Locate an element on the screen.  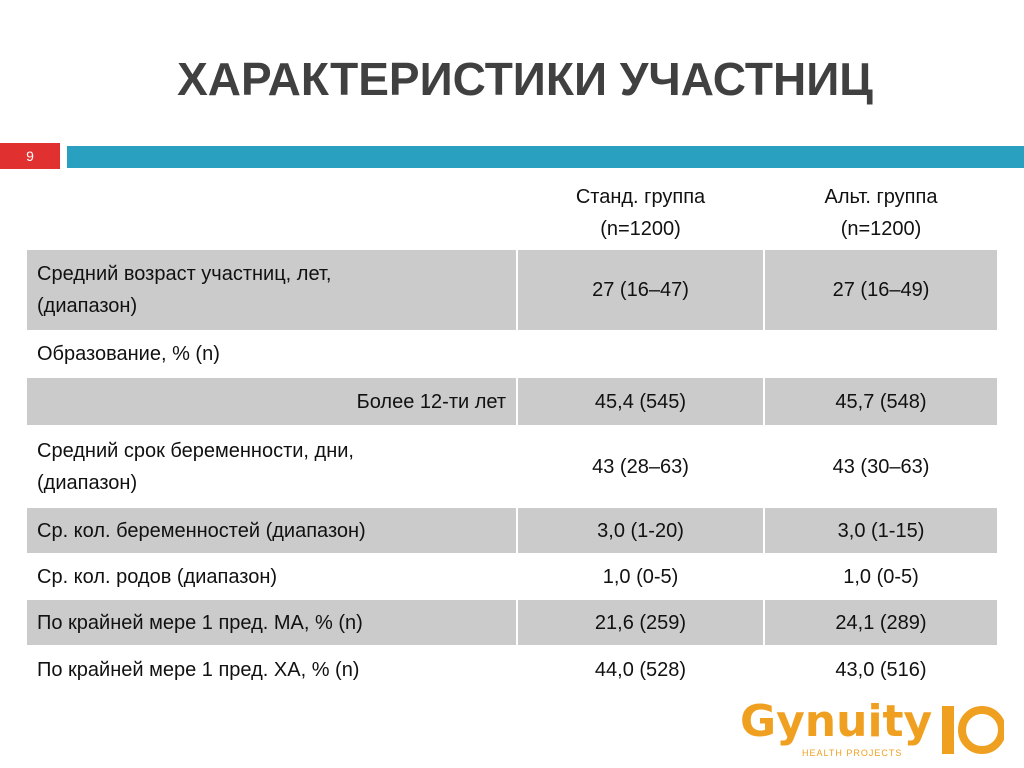
slide-number: 9 is located at coordinates (30, 156).